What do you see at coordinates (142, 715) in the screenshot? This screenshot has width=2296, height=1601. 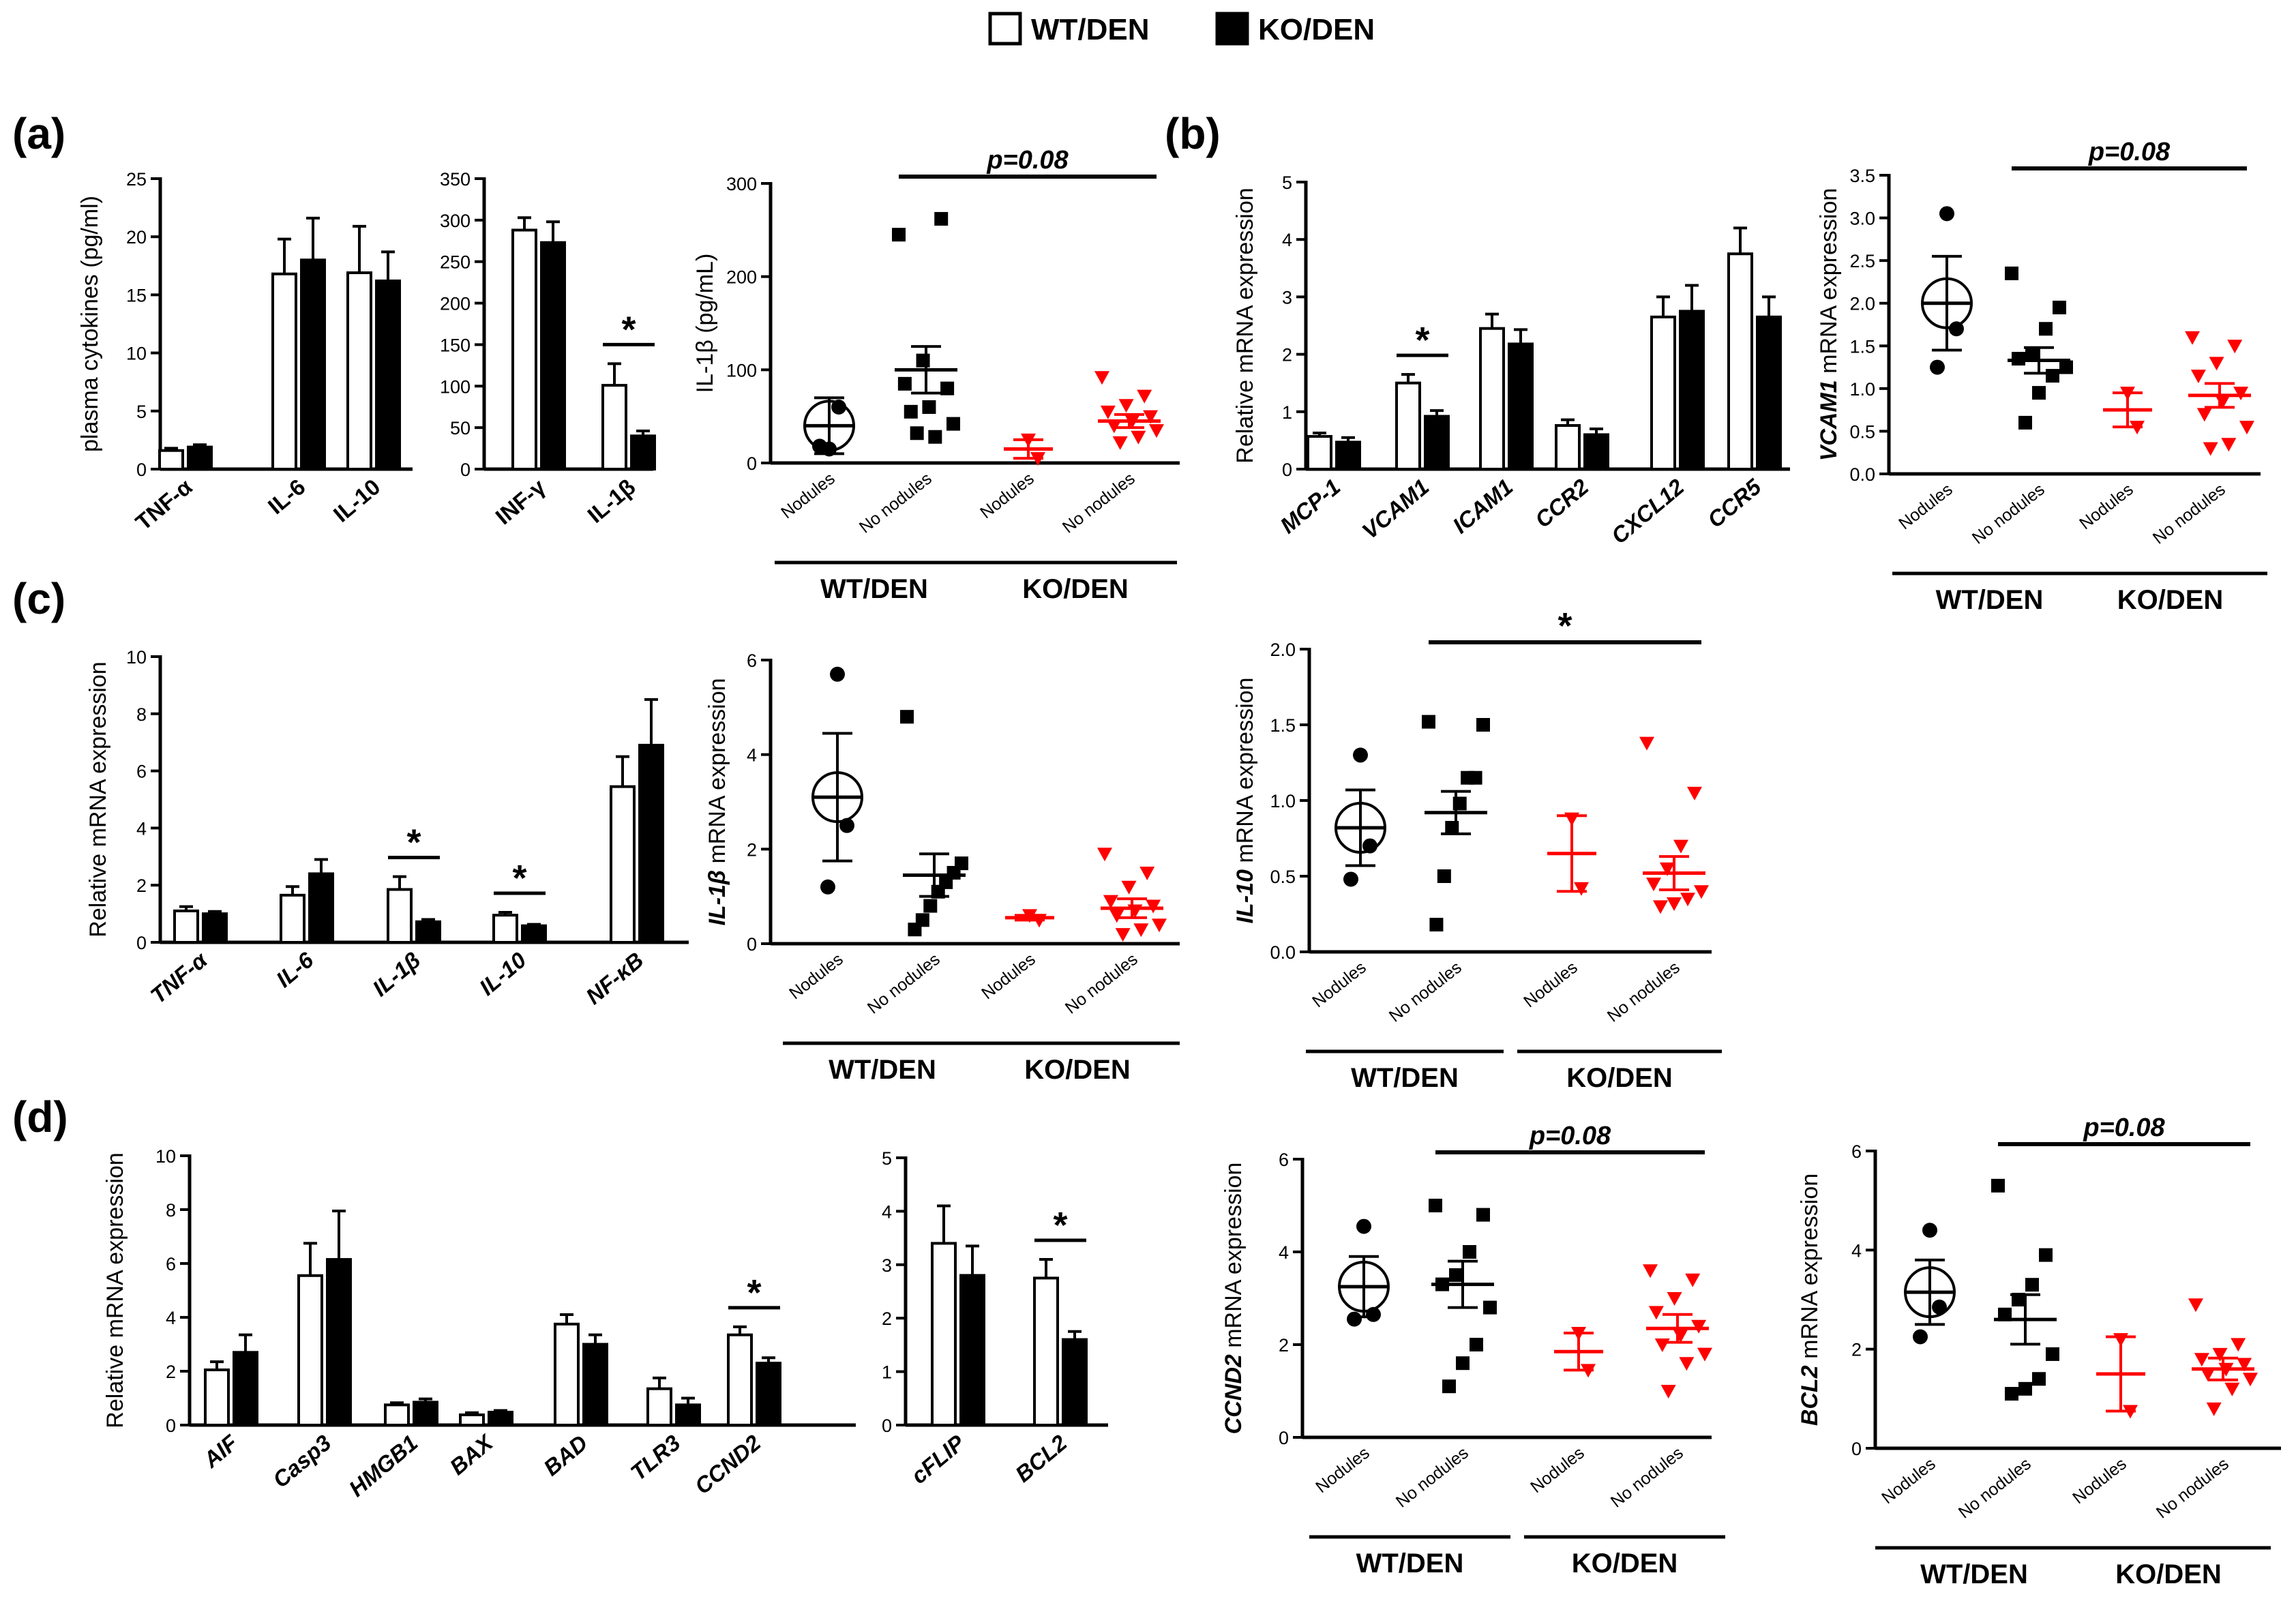 I see `y-tick-label: 8` at bounding box center [142, 715].